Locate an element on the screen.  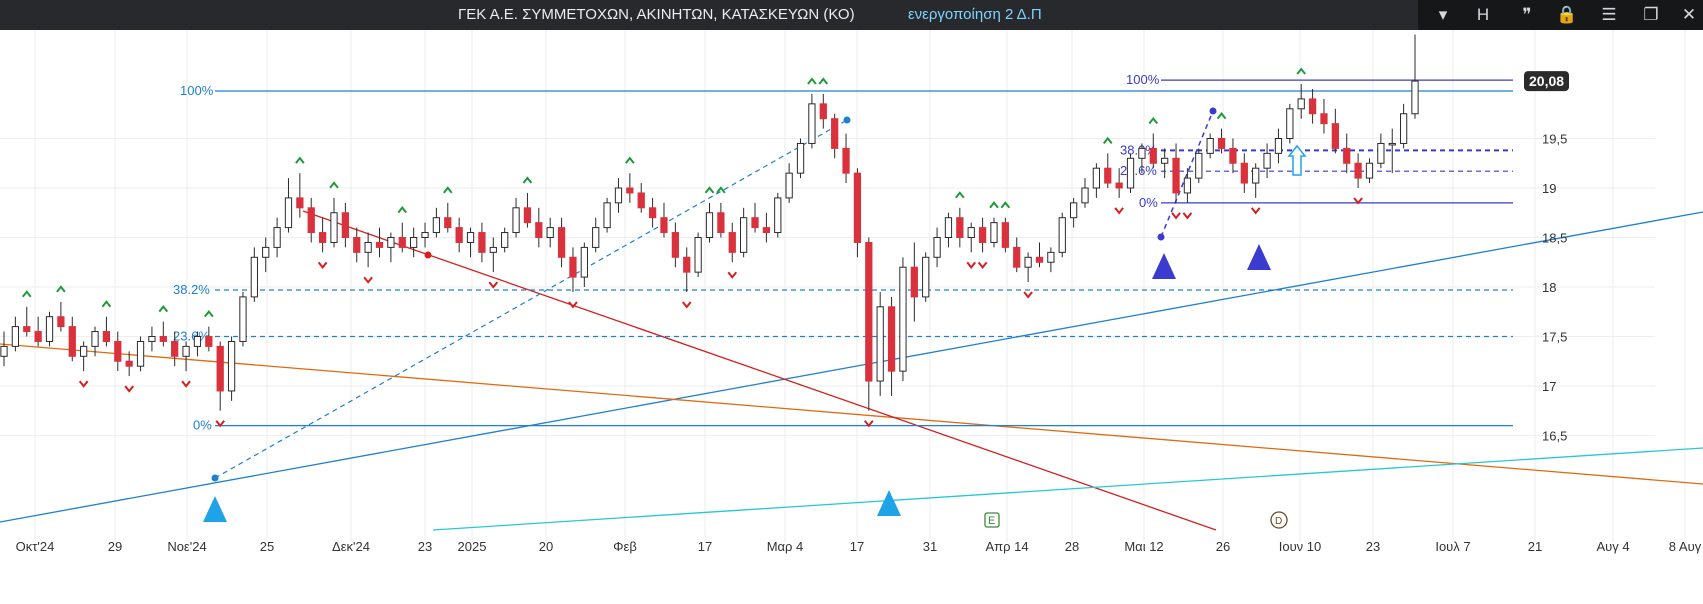
trendline-cyan-support is located at coordinates (1067, 489).